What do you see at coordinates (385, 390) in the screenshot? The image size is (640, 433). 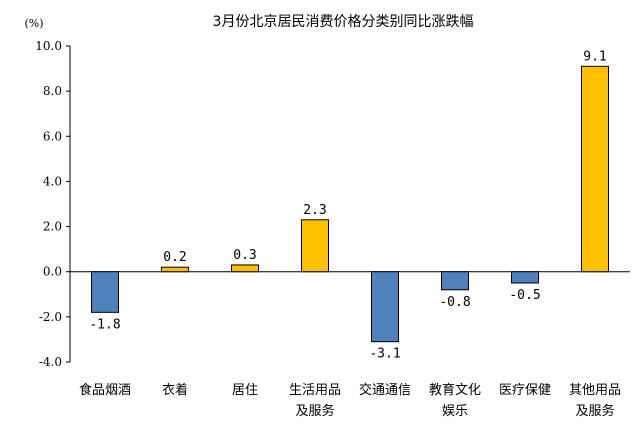 I see `x-tick-label: 交通通信` at bounding box center [385, 390].